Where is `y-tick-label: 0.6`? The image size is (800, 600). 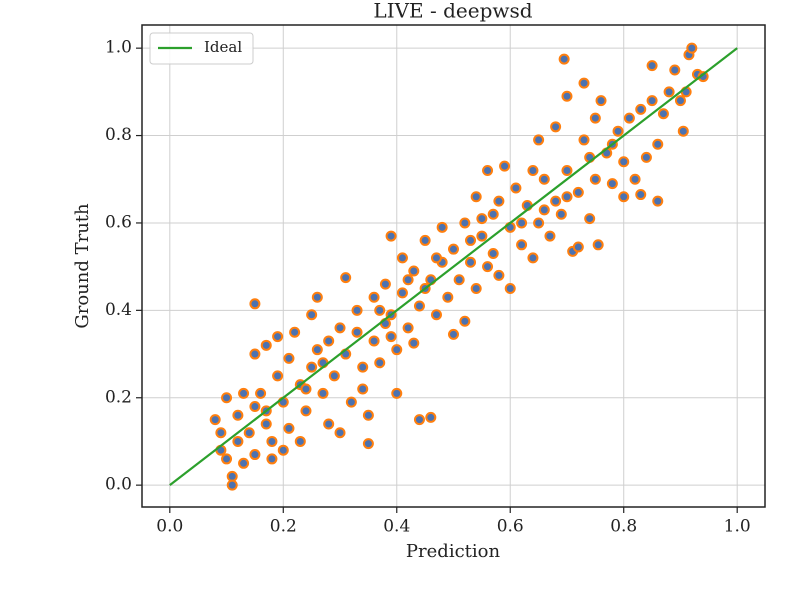 y-tick-label: 0.6 is located at coordinates (118, 222).